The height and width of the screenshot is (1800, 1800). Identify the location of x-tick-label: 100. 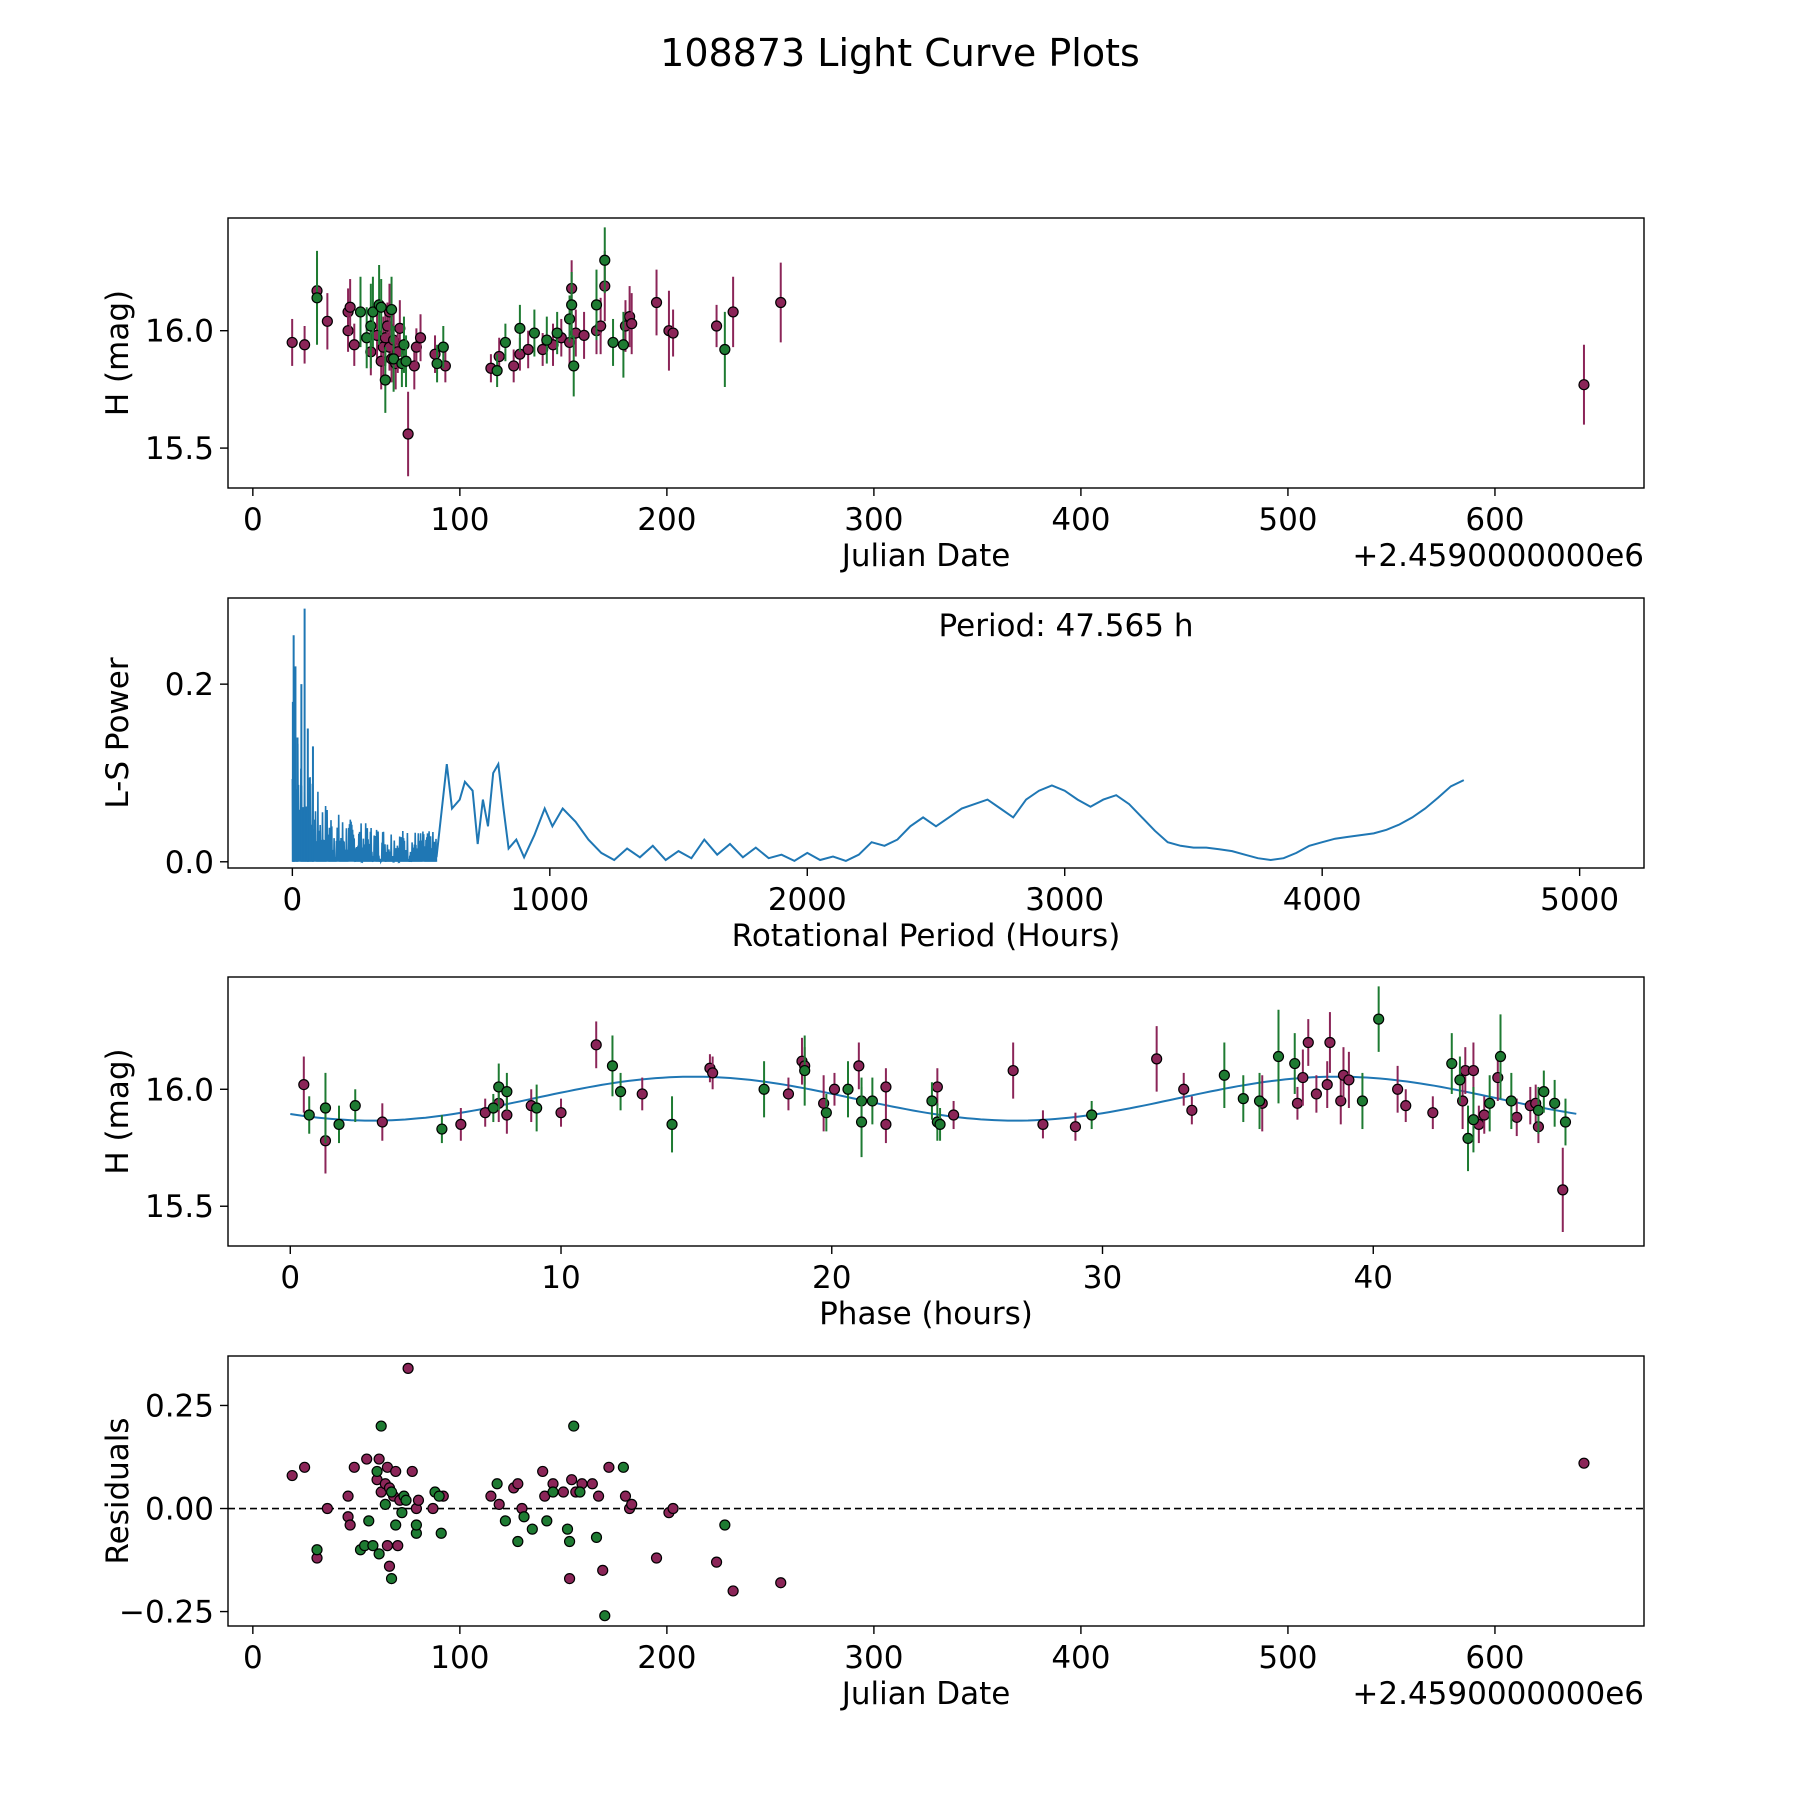
(459, 1658).